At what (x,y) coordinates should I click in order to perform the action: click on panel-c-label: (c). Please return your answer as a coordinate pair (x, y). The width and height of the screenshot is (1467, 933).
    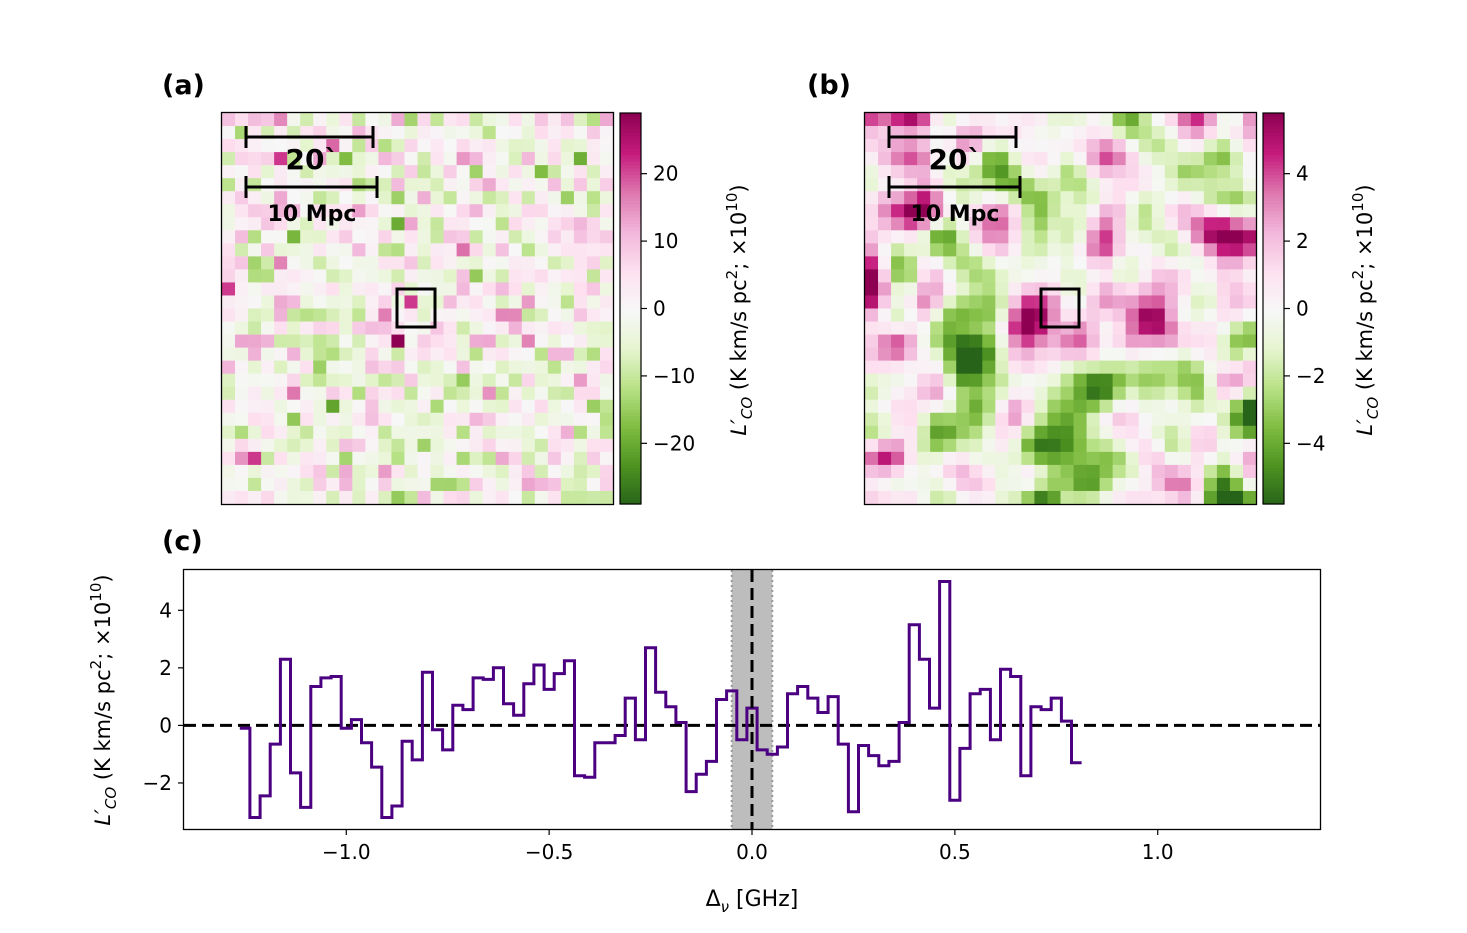
    Looking at the image, I should click on (182, 541).